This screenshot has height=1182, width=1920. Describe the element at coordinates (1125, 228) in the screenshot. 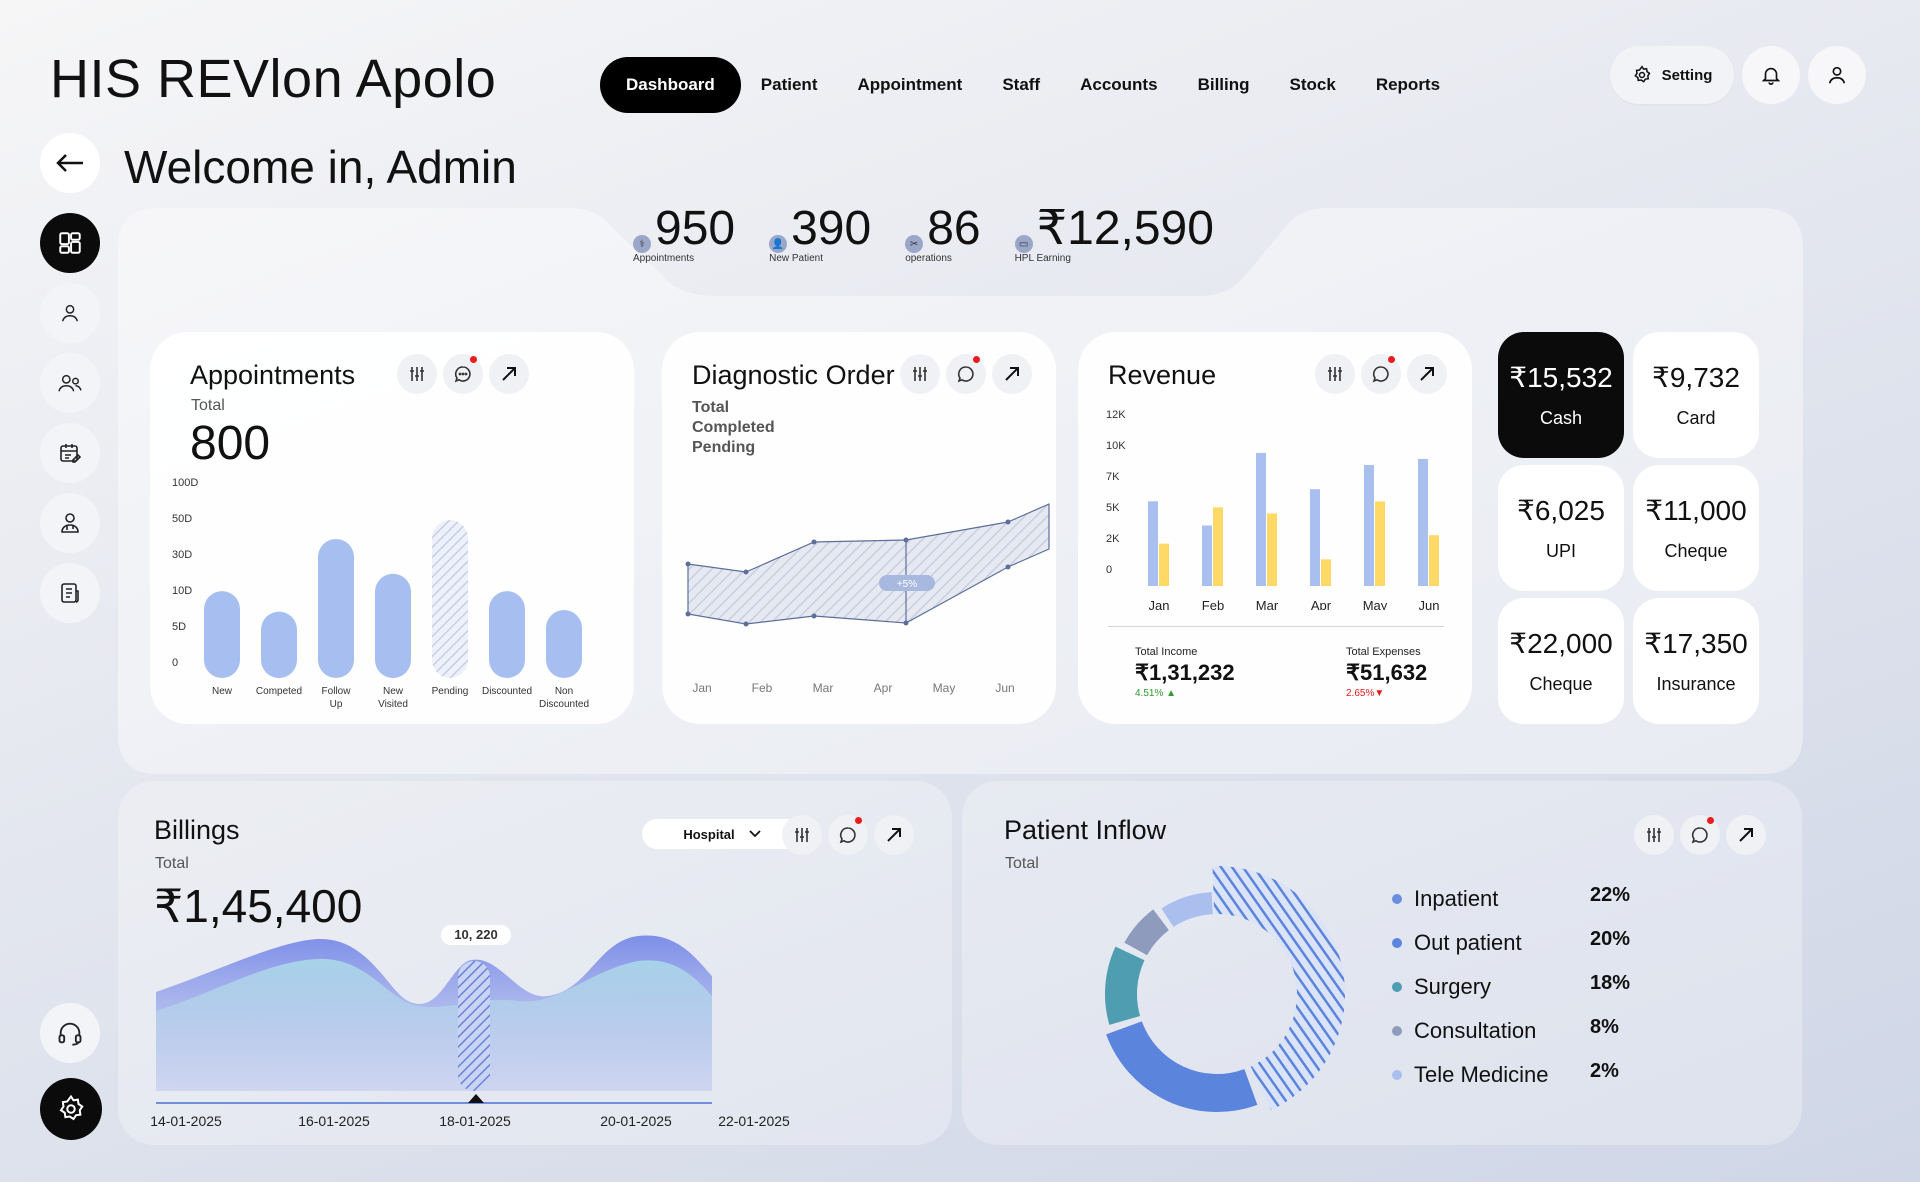

I see `stat-value: ₹12,590` at that location.